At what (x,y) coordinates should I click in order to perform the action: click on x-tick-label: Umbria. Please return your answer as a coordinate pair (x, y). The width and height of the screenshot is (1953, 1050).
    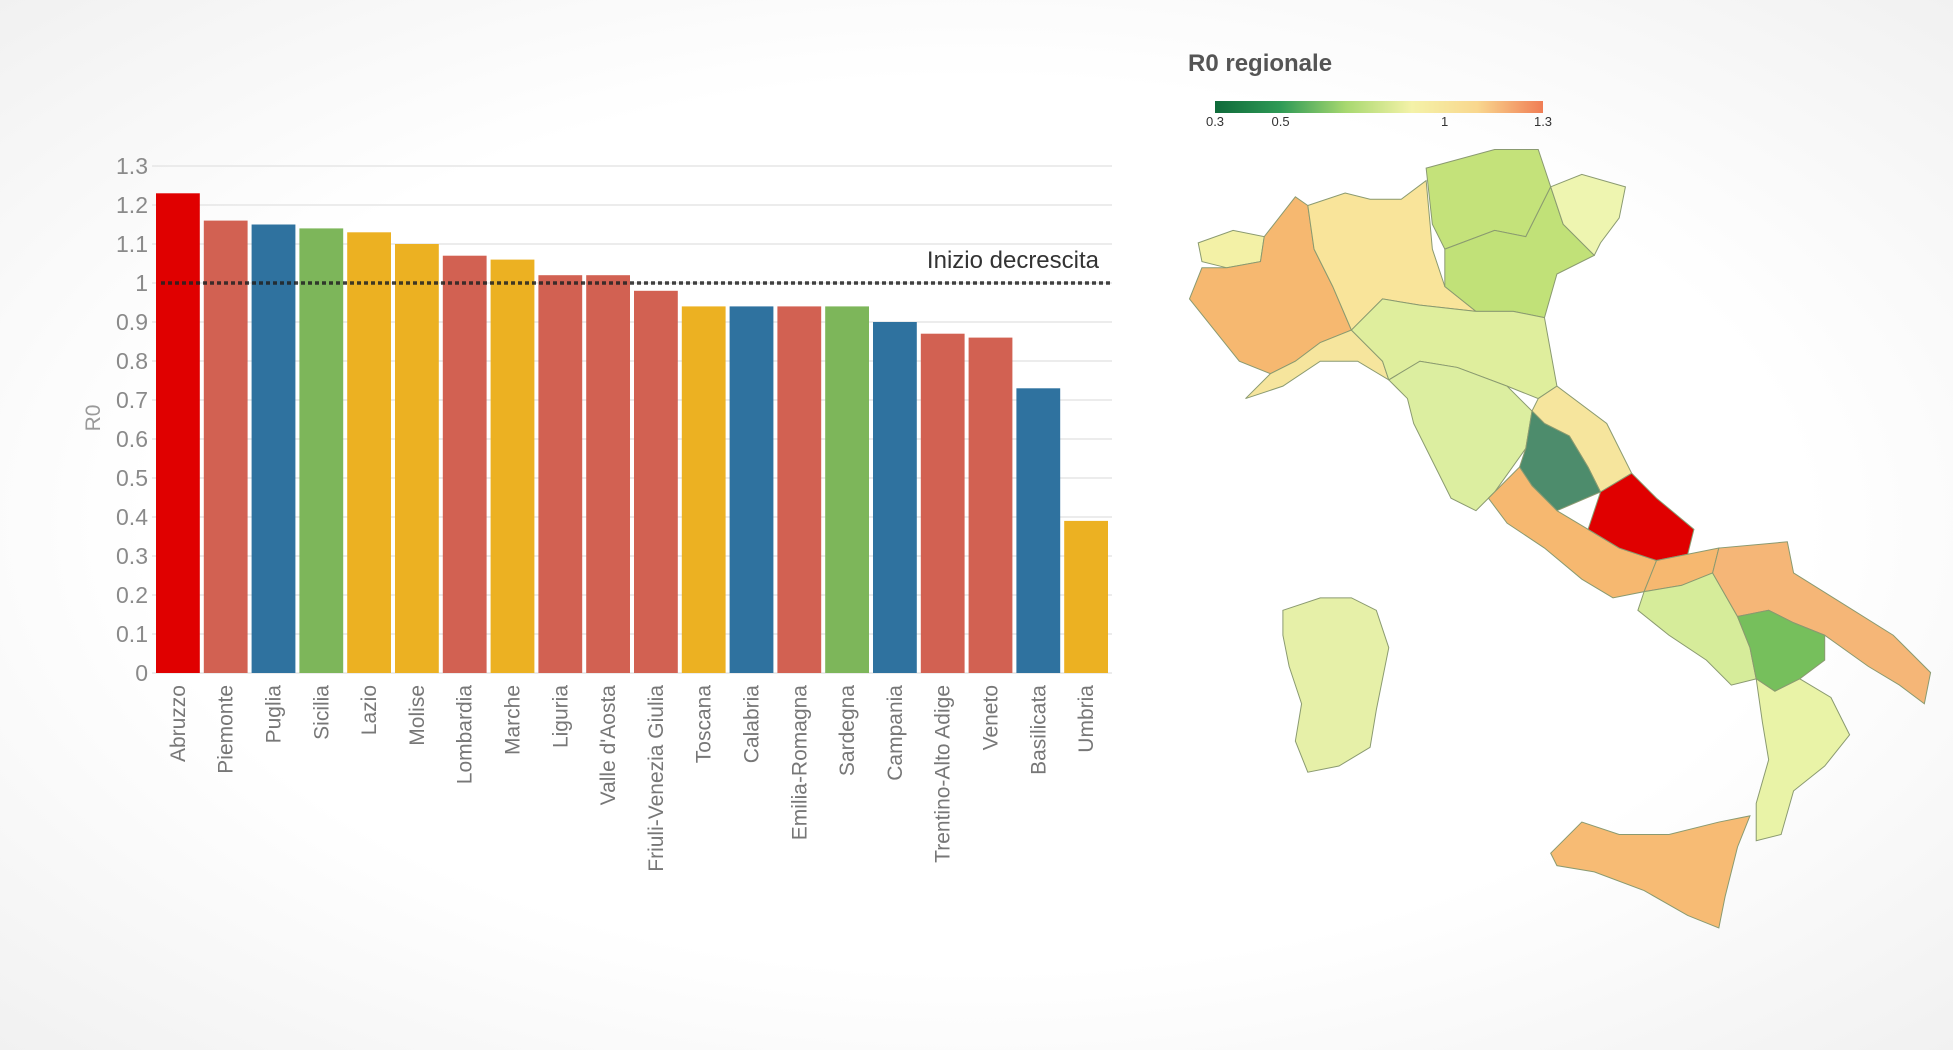
    Looking at the image, I should click on (1086, 719).